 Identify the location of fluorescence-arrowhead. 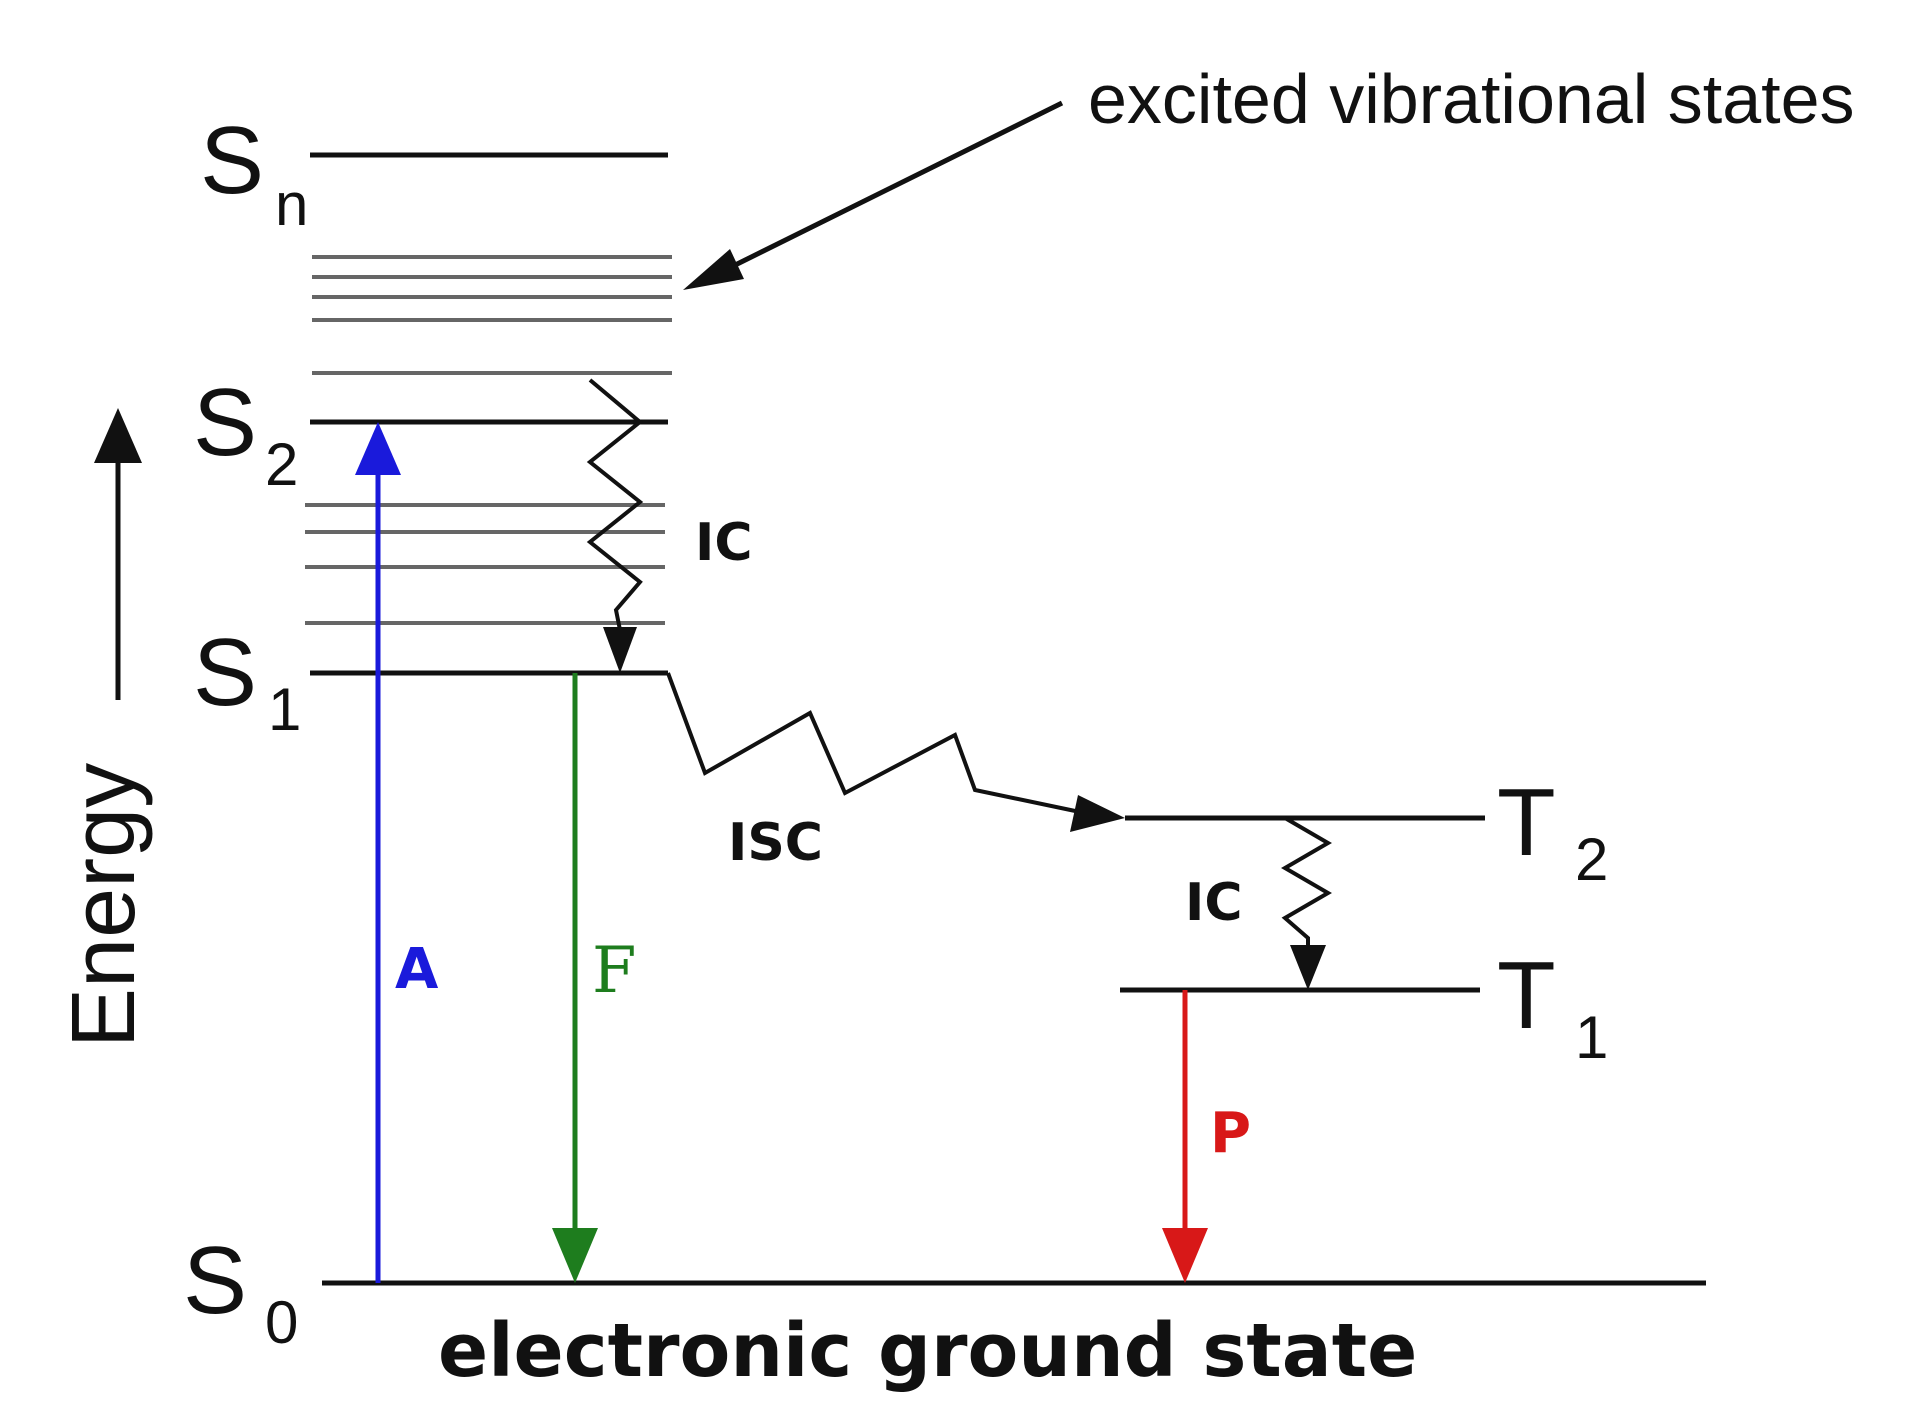
(575, 1255).